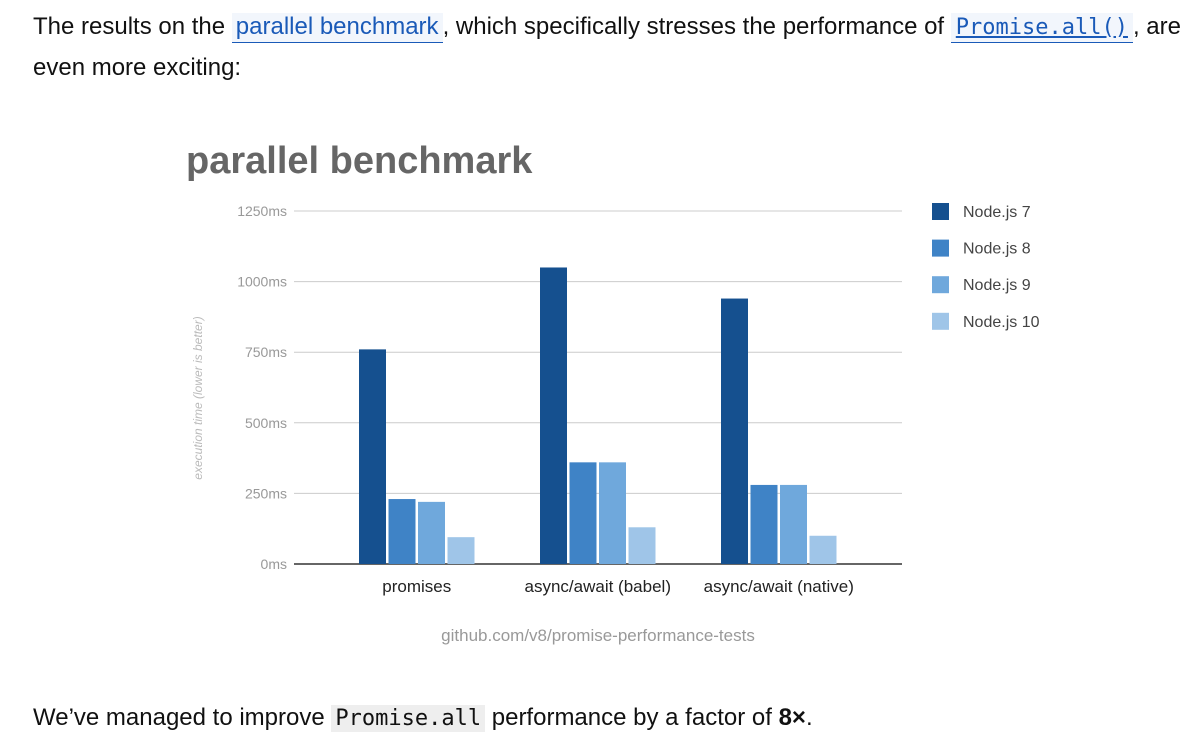 The width and height of the screenshot is (1200, 754). I want to click on improvement-factor: 8×, so click(792, 717).